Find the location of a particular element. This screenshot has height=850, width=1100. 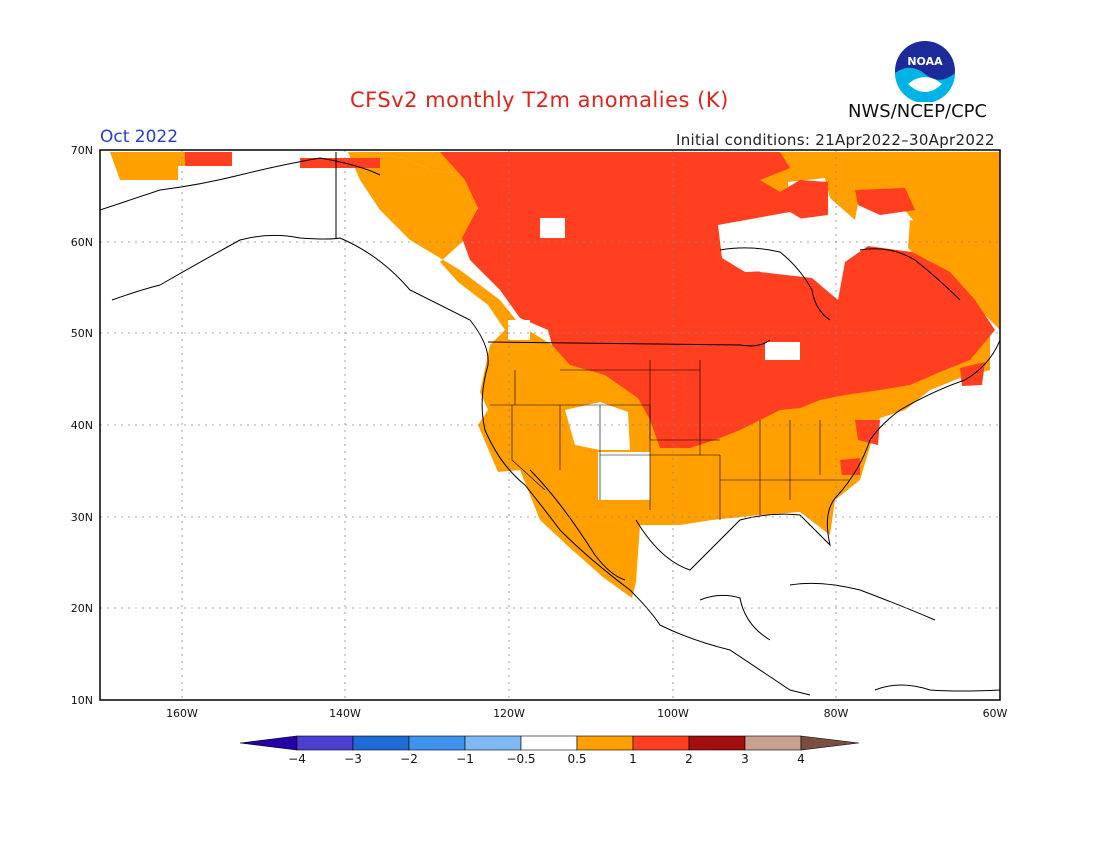

near-normal-region is located at coordinates (664, 356).